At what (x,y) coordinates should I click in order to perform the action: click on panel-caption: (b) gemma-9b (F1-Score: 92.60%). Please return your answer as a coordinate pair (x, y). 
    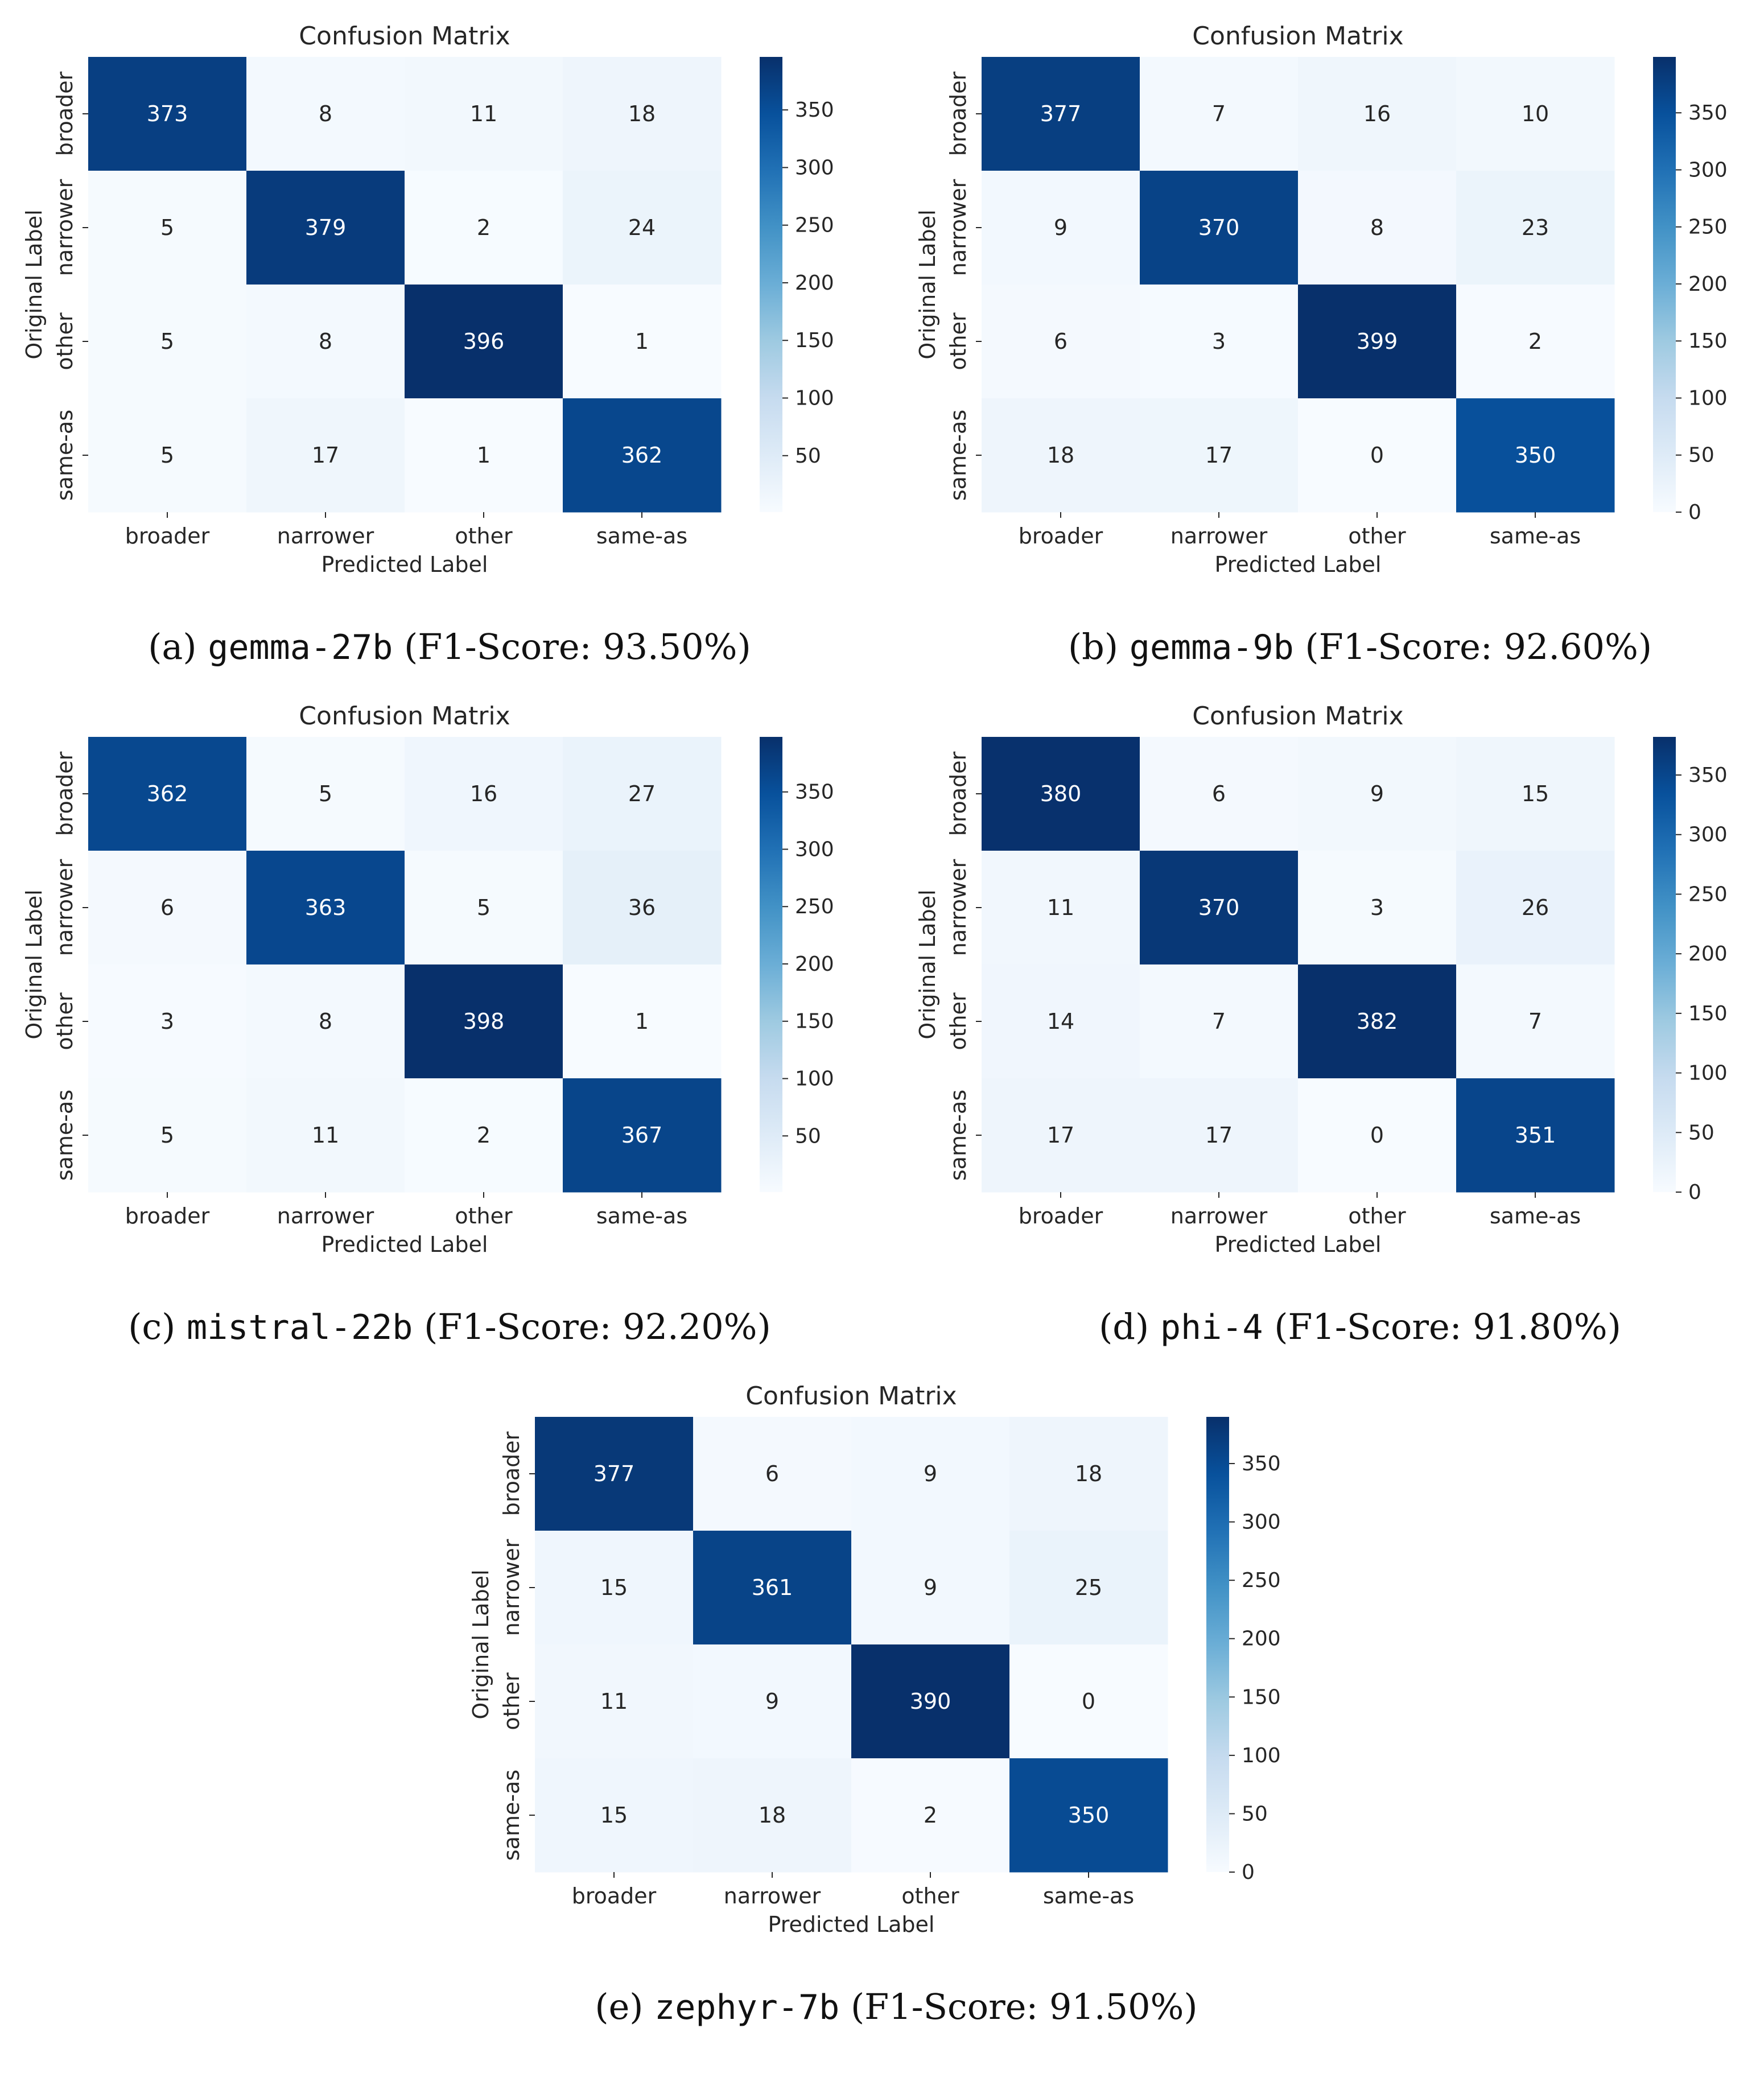
    Looking at the image, I should click on (1360, 646).